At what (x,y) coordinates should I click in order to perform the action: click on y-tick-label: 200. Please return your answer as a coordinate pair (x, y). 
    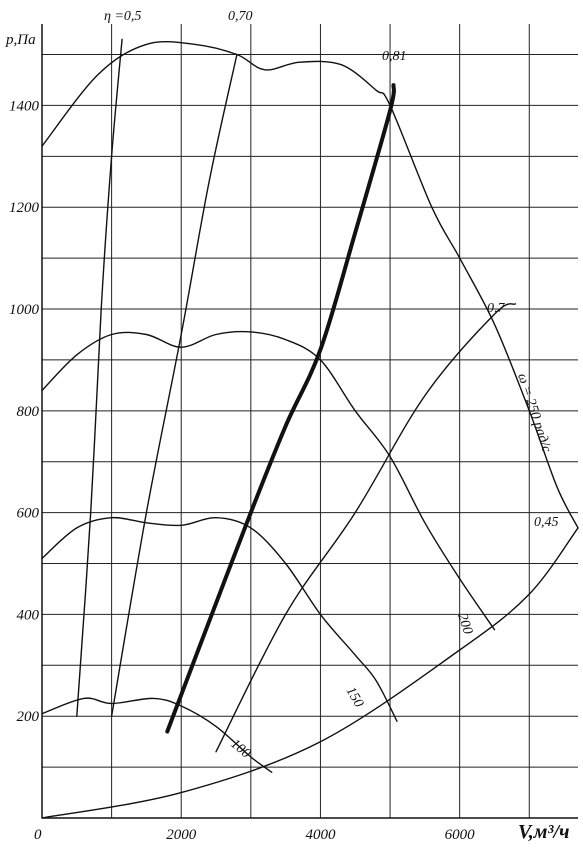
    Looking at the image, I should click on (28, 717).